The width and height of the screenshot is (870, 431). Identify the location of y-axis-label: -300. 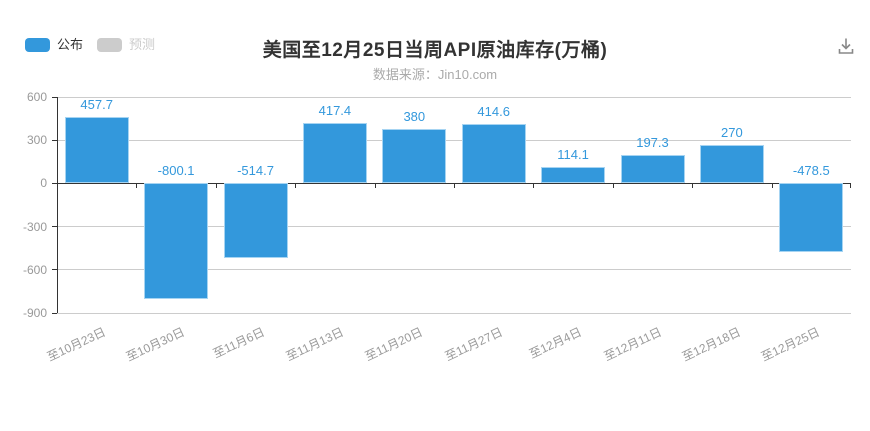
(34, 226).